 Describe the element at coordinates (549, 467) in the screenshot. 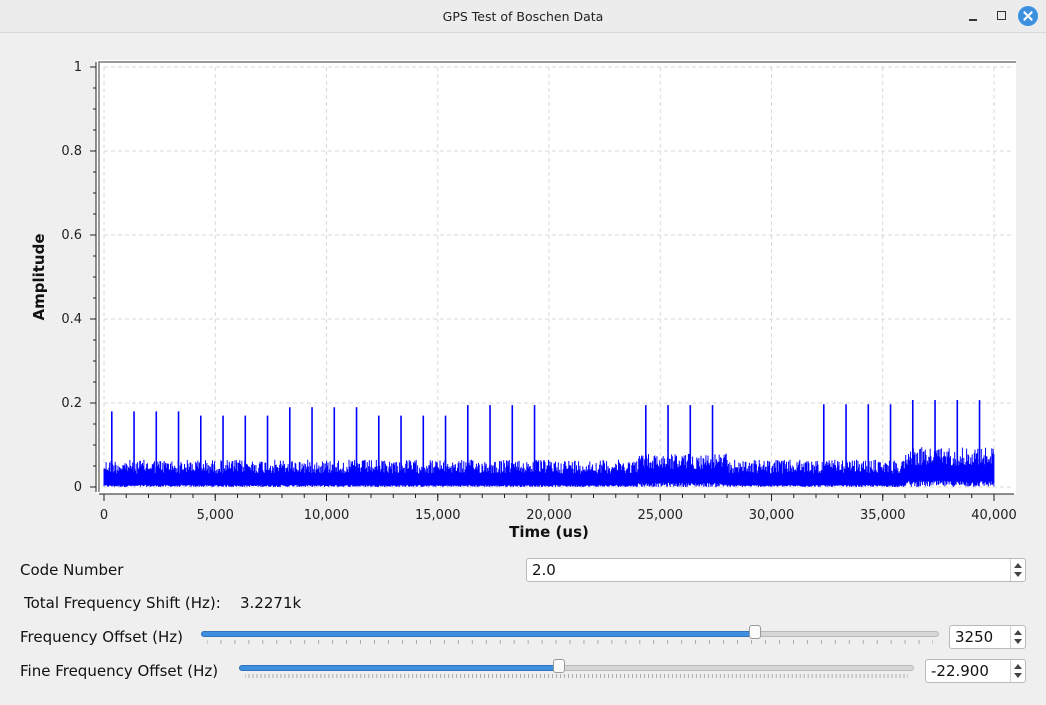

I see `noise-floor-trace` at that location.